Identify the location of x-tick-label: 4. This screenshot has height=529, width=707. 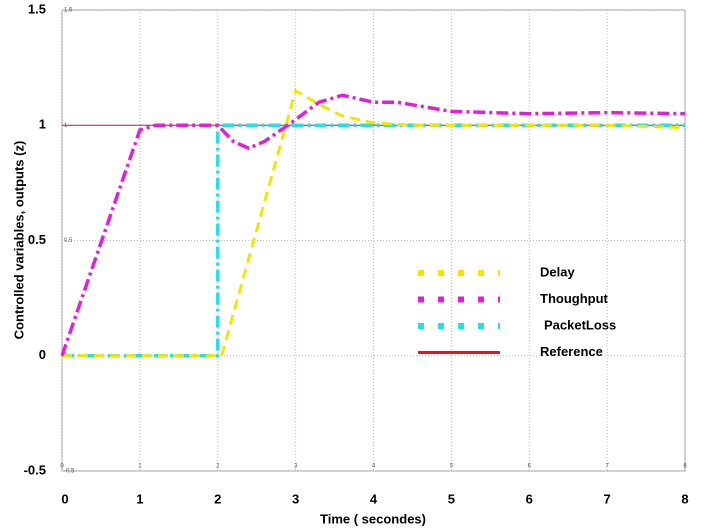
(374, 498).